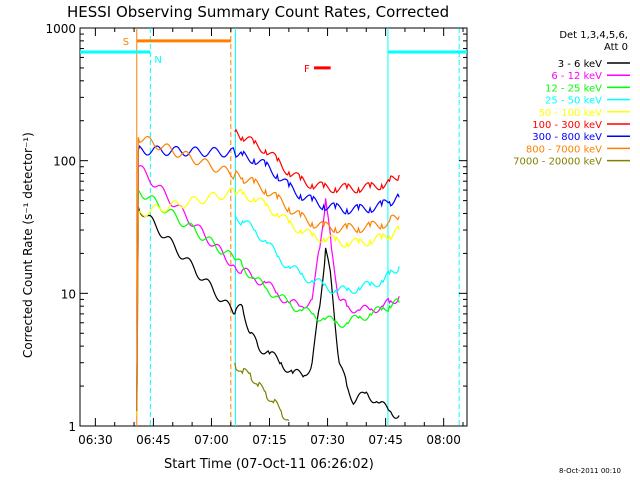  Describe the element at coordinates (327, 440) in the screenshot. I see `x-tick-label-4: 07:30` at that location.